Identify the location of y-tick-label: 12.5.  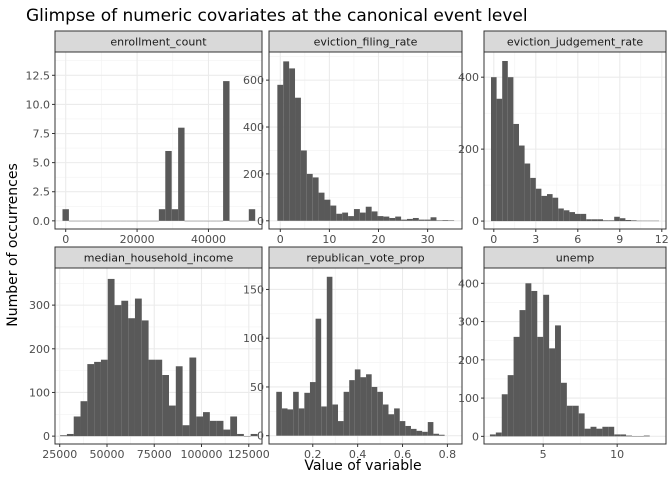
(38, 75).